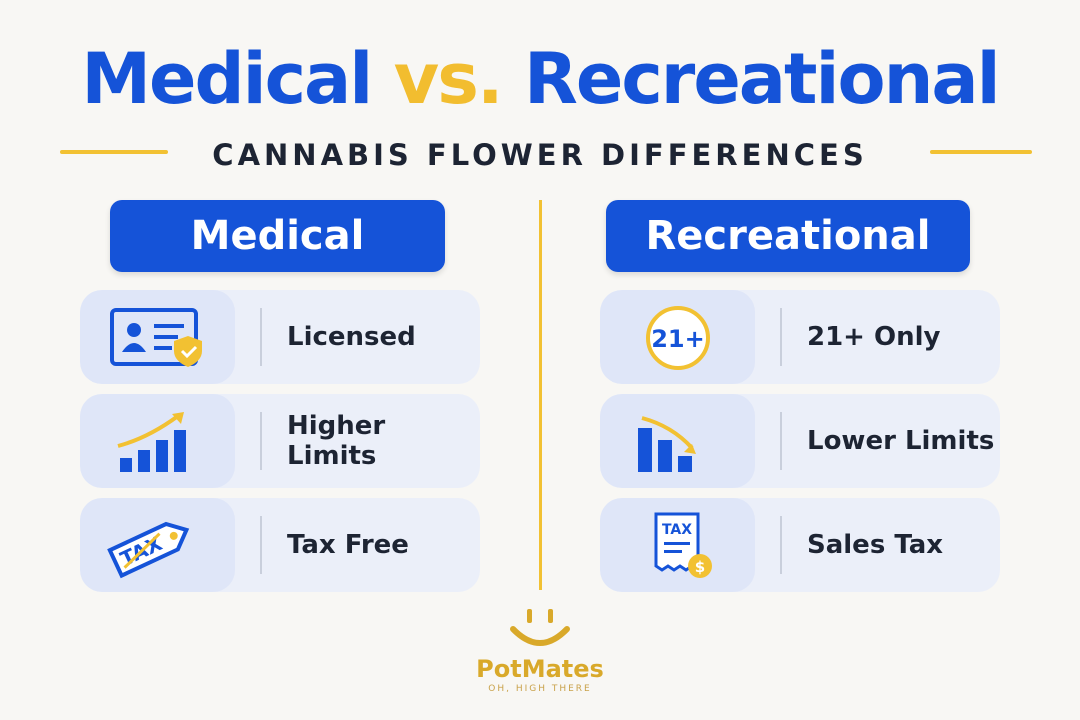  Describe the element at coordinates (901, 441) in the screenshot. I see `item-label: Lower Limits` at that location.